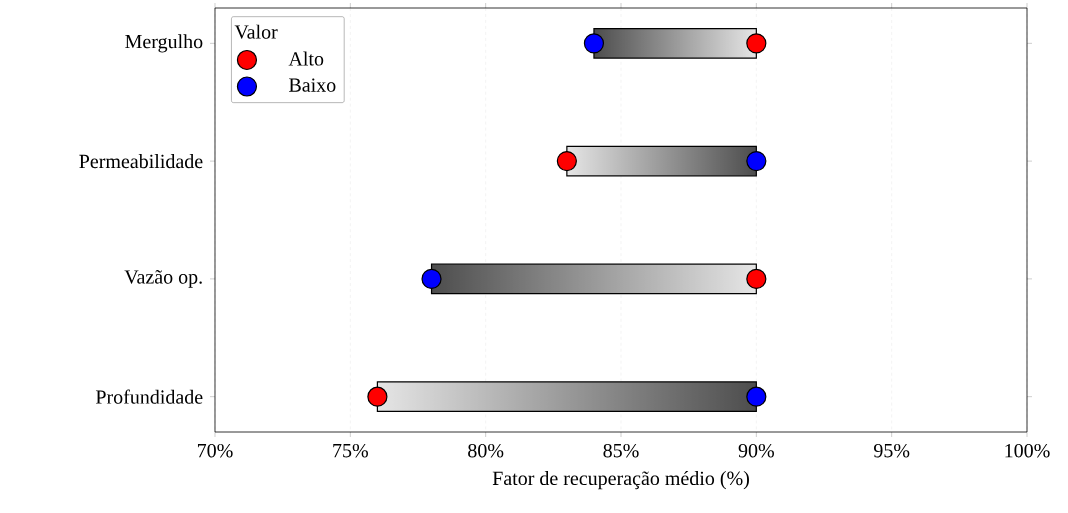 The width and height of the screenshot is (1068, 513). Describe the element at coordinates (350, 450) in the screenshot. I see `x-tick-label: 75%` at that location.